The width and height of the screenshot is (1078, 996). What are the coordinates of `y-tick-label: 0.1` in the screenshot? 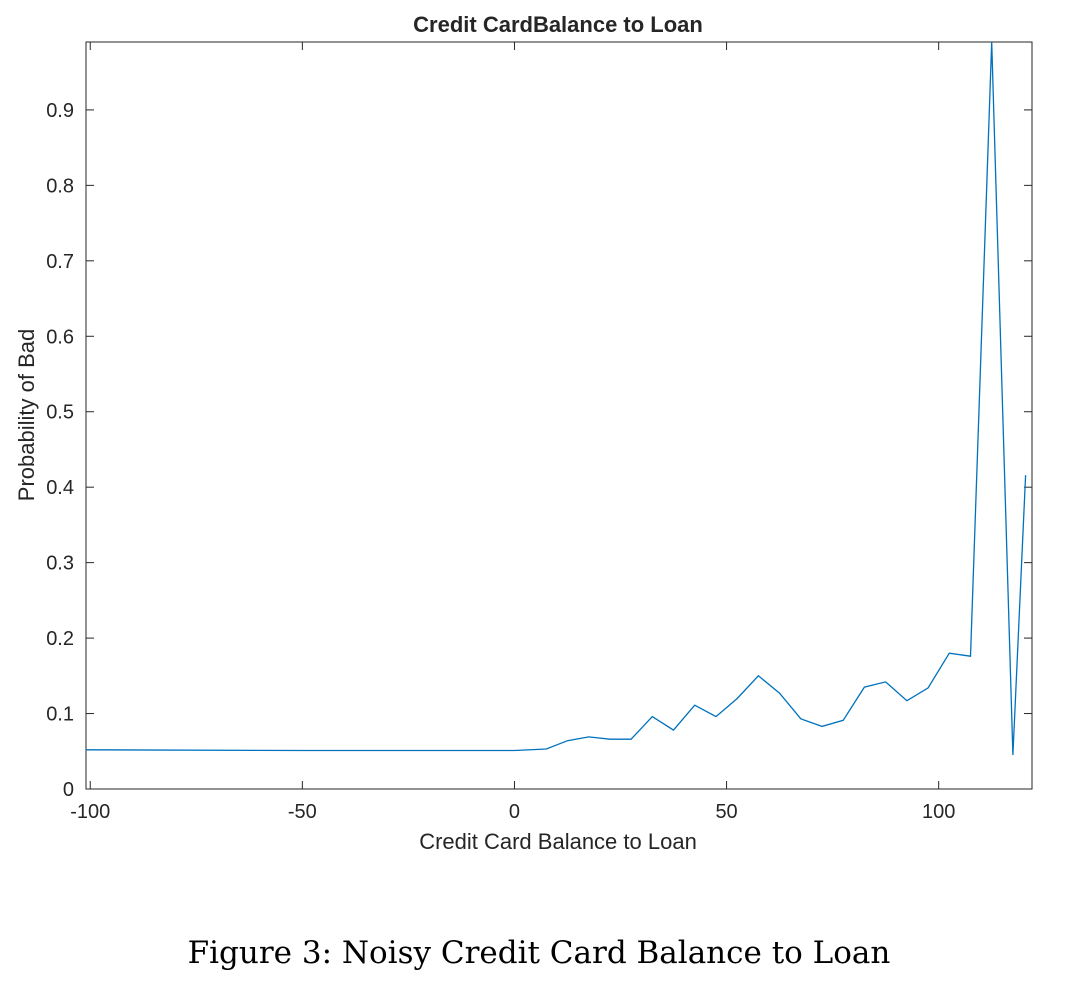 It's located at (60, 715).